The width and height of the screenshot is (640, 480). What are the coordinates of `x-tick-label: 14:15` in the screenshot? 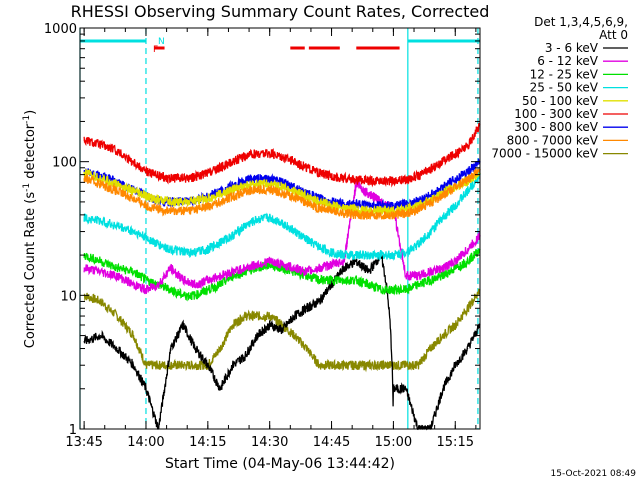 It's located at (207, 442).